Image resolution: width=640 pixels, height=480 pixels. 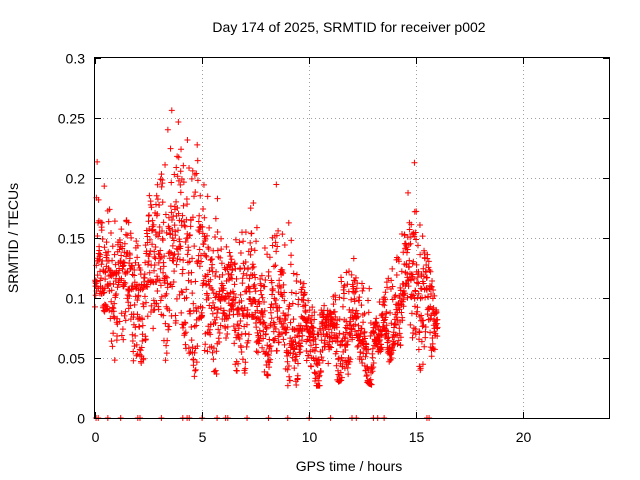 What do you see at coordinates (81, 419) in the screenshot?
I see `y-tick-label: 0` at bounding box center [81, 419].